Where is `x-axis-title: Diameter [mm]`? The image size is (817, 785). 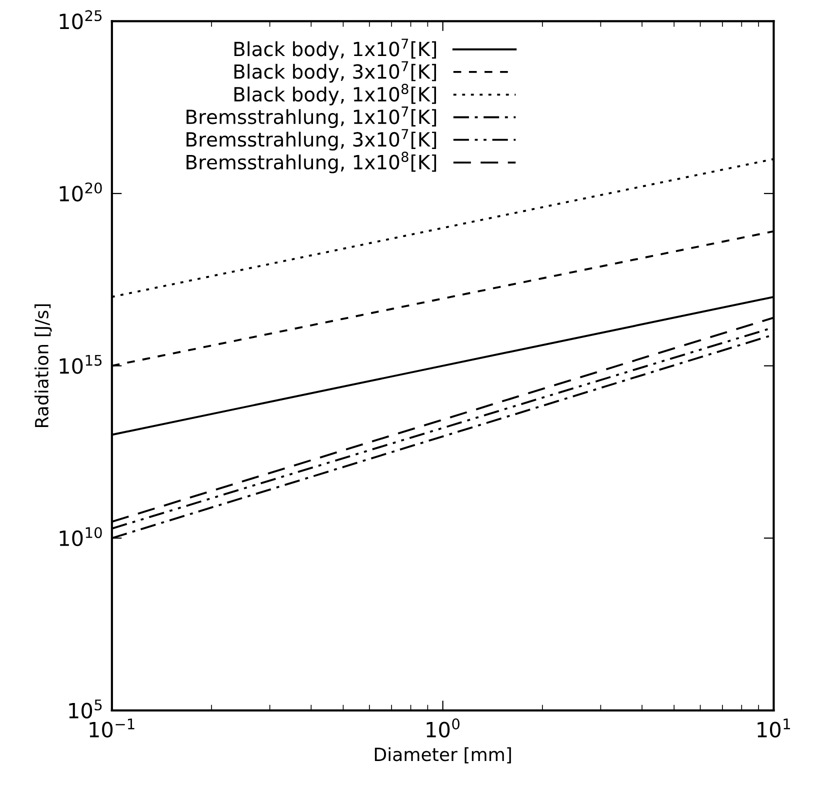
x-axis-title: Diameter [mm] is located at coordinates (442, 755).